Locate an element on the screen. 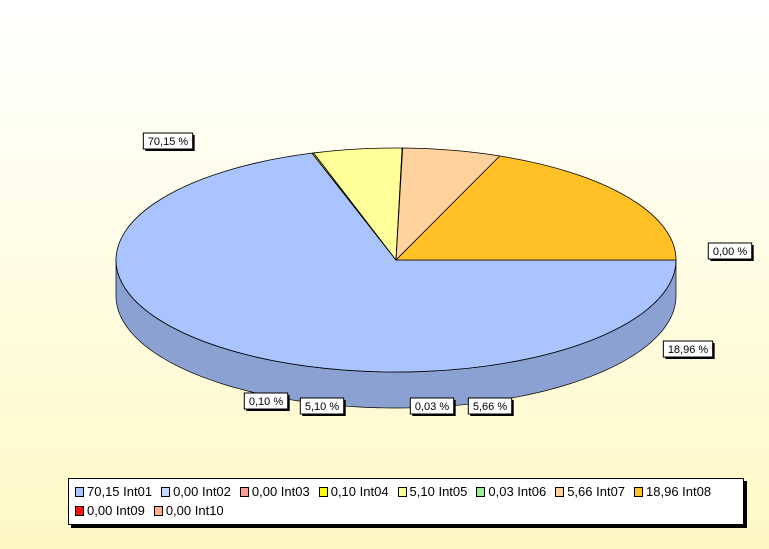 This screenshot has width=769, height=549. slice-label-int07: 5,66 % is located at coordinates (490, 406).